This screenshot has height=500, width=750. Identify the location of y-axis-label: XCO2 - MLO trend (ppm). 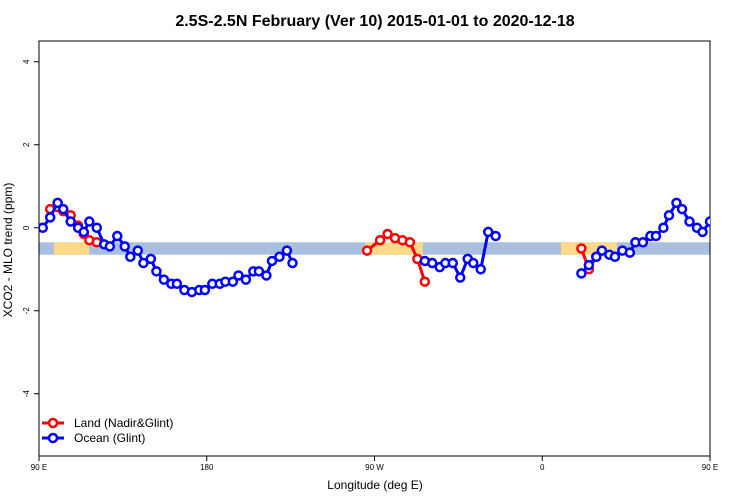
(8, 250).